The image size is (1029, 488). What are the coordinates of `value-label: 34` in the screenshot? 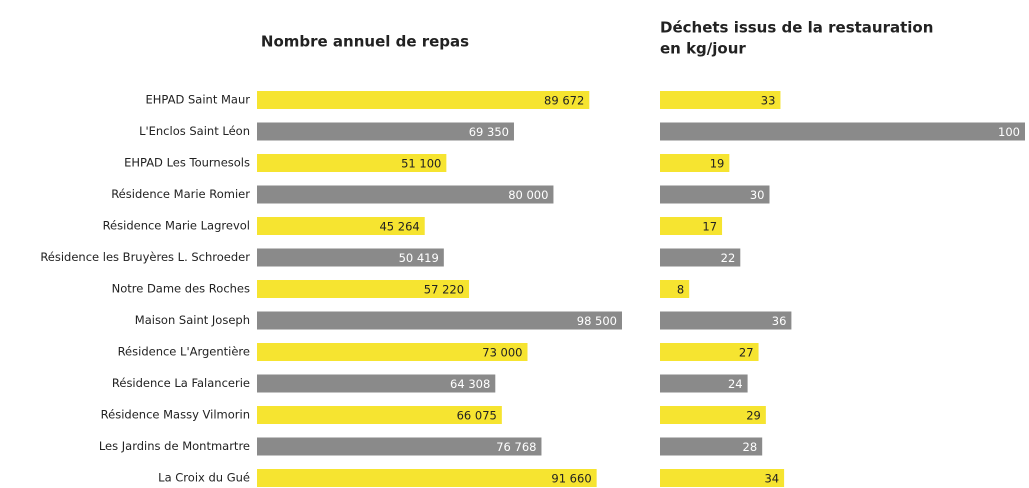 It's located at (771, 479).